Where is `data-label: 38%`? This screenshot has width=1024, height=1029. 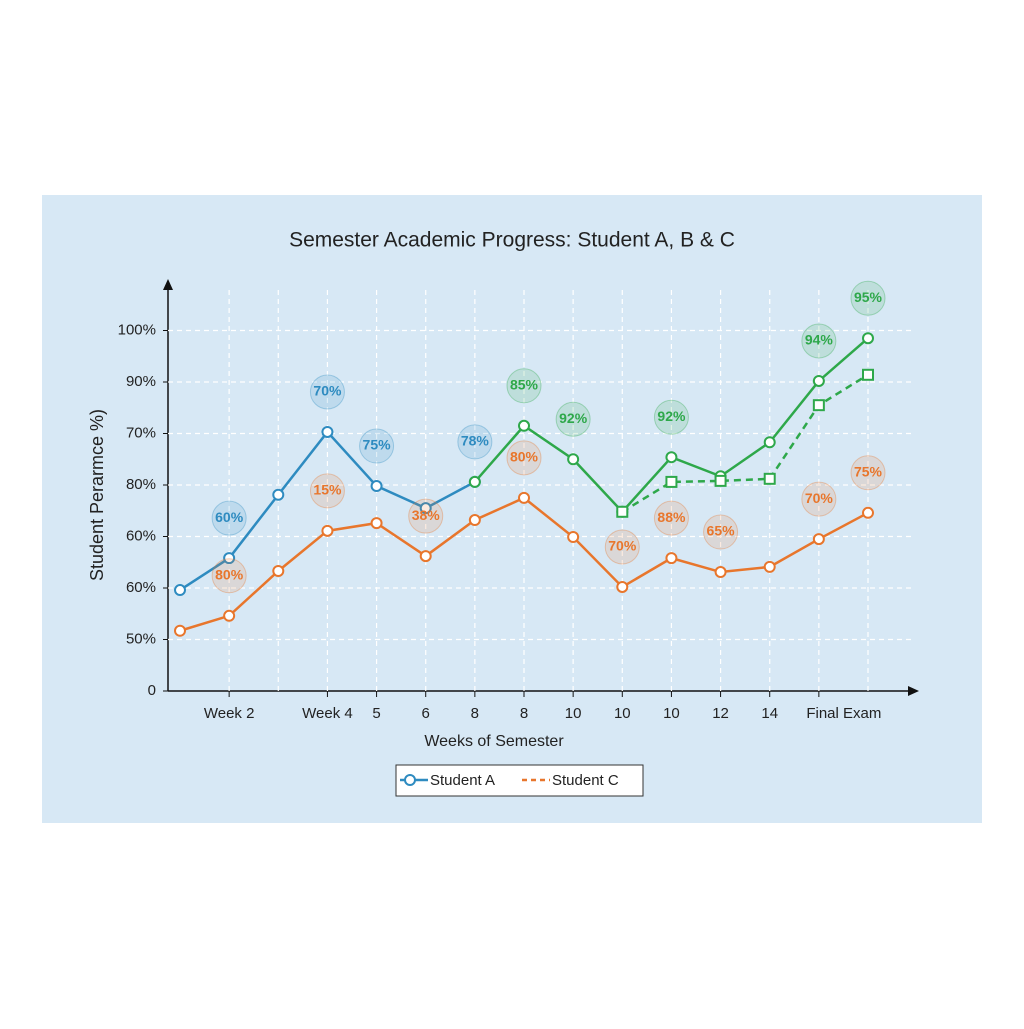 data-label: 38% is located at coordinates (426, 515).